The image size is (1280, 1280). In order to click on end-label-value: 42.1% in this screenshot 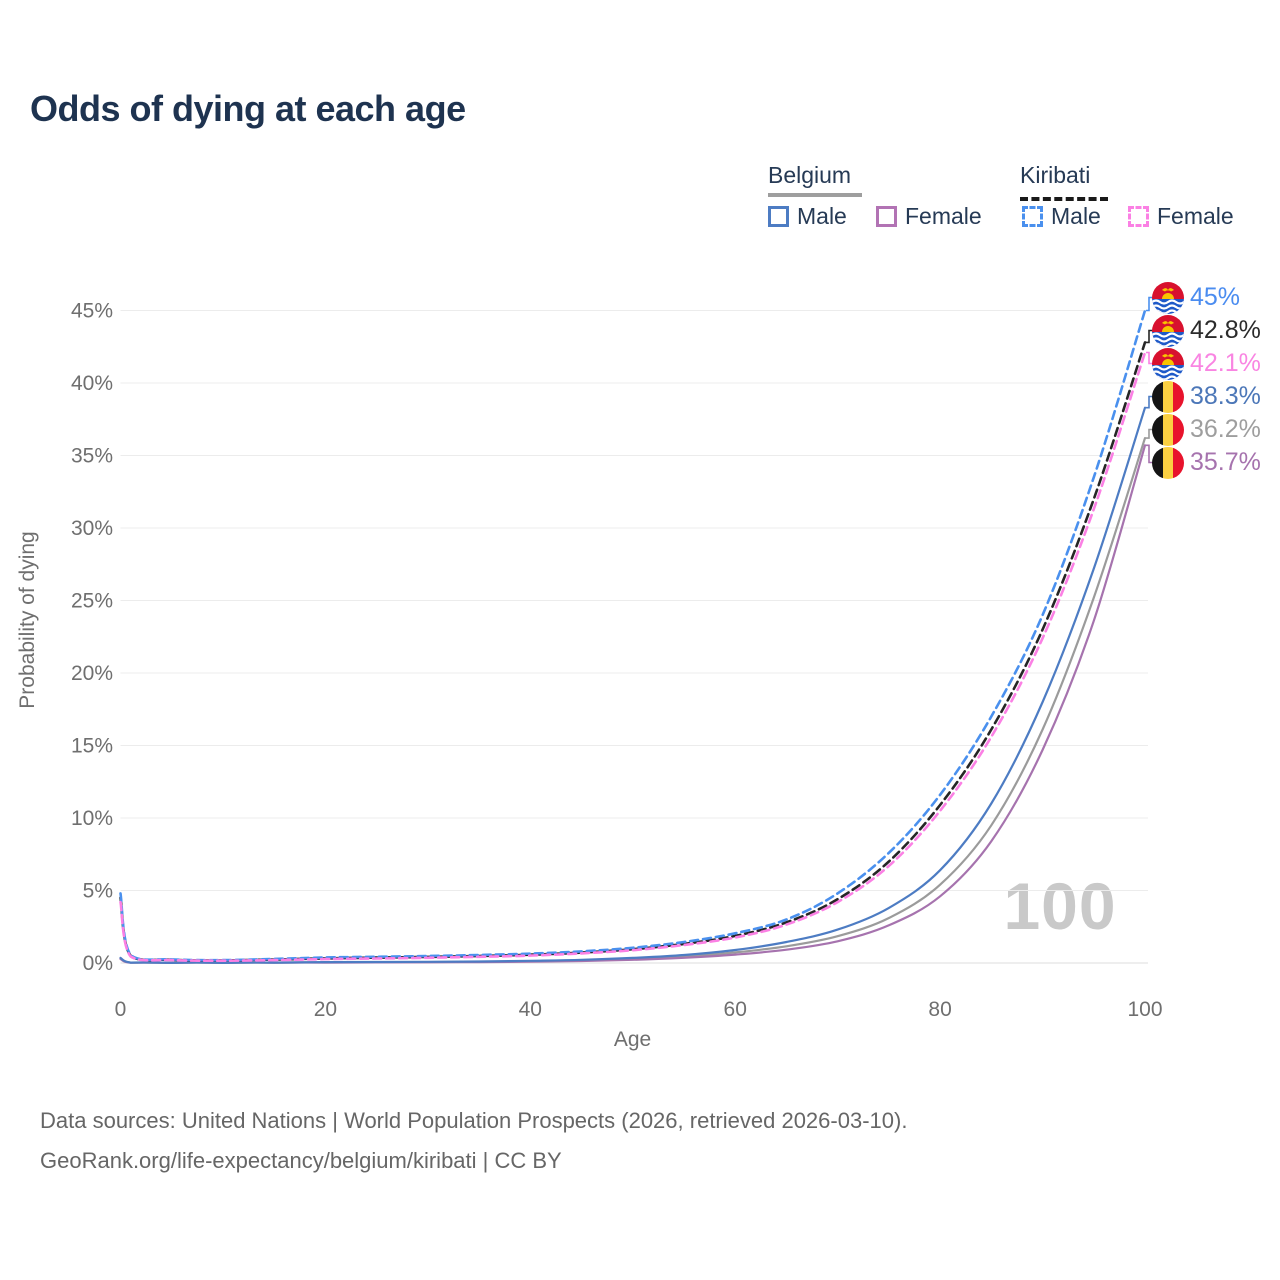, I will do `click(1225, 363)`.